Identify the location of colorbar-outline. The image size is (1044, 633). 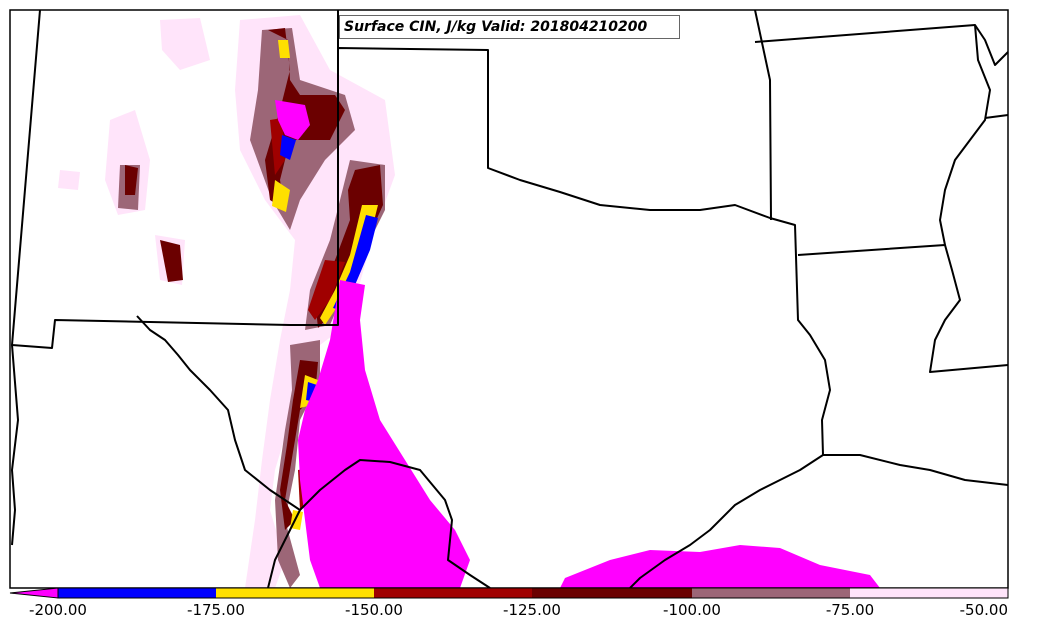
(533, 593).